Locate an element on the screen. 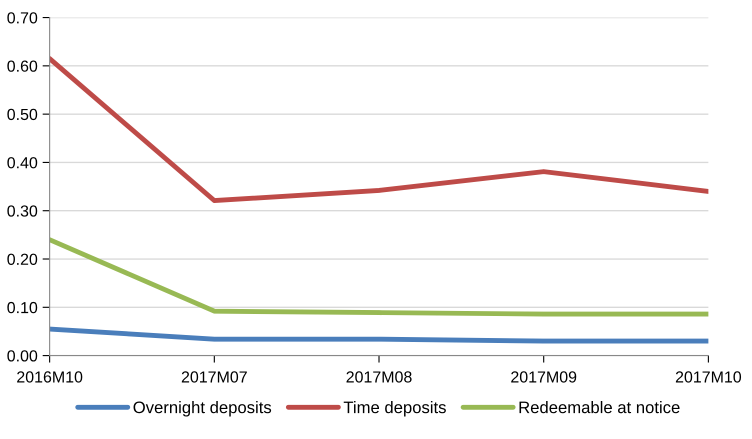 The height and width of the screenshot is (439, 752). x-tick-label: 2016M10 is located at coordinates (49, 377).